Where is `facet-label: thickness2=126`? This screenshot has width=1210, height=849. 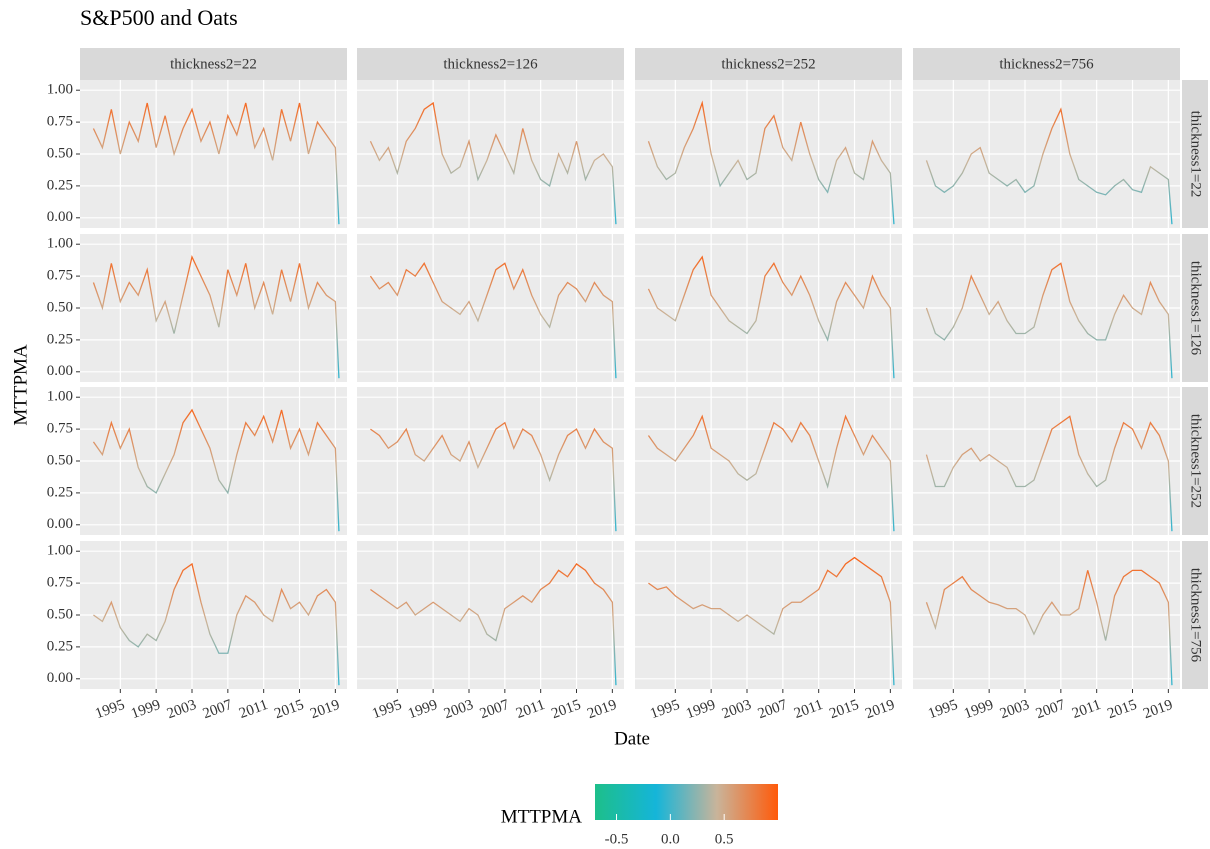
facet-label: thickness2=126 is located at coordinates (490, 64).